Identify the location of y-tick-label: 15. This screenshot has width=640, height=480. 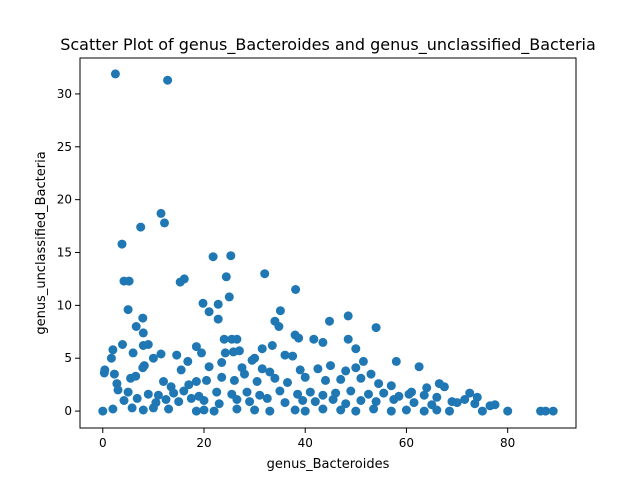
(64, 253).